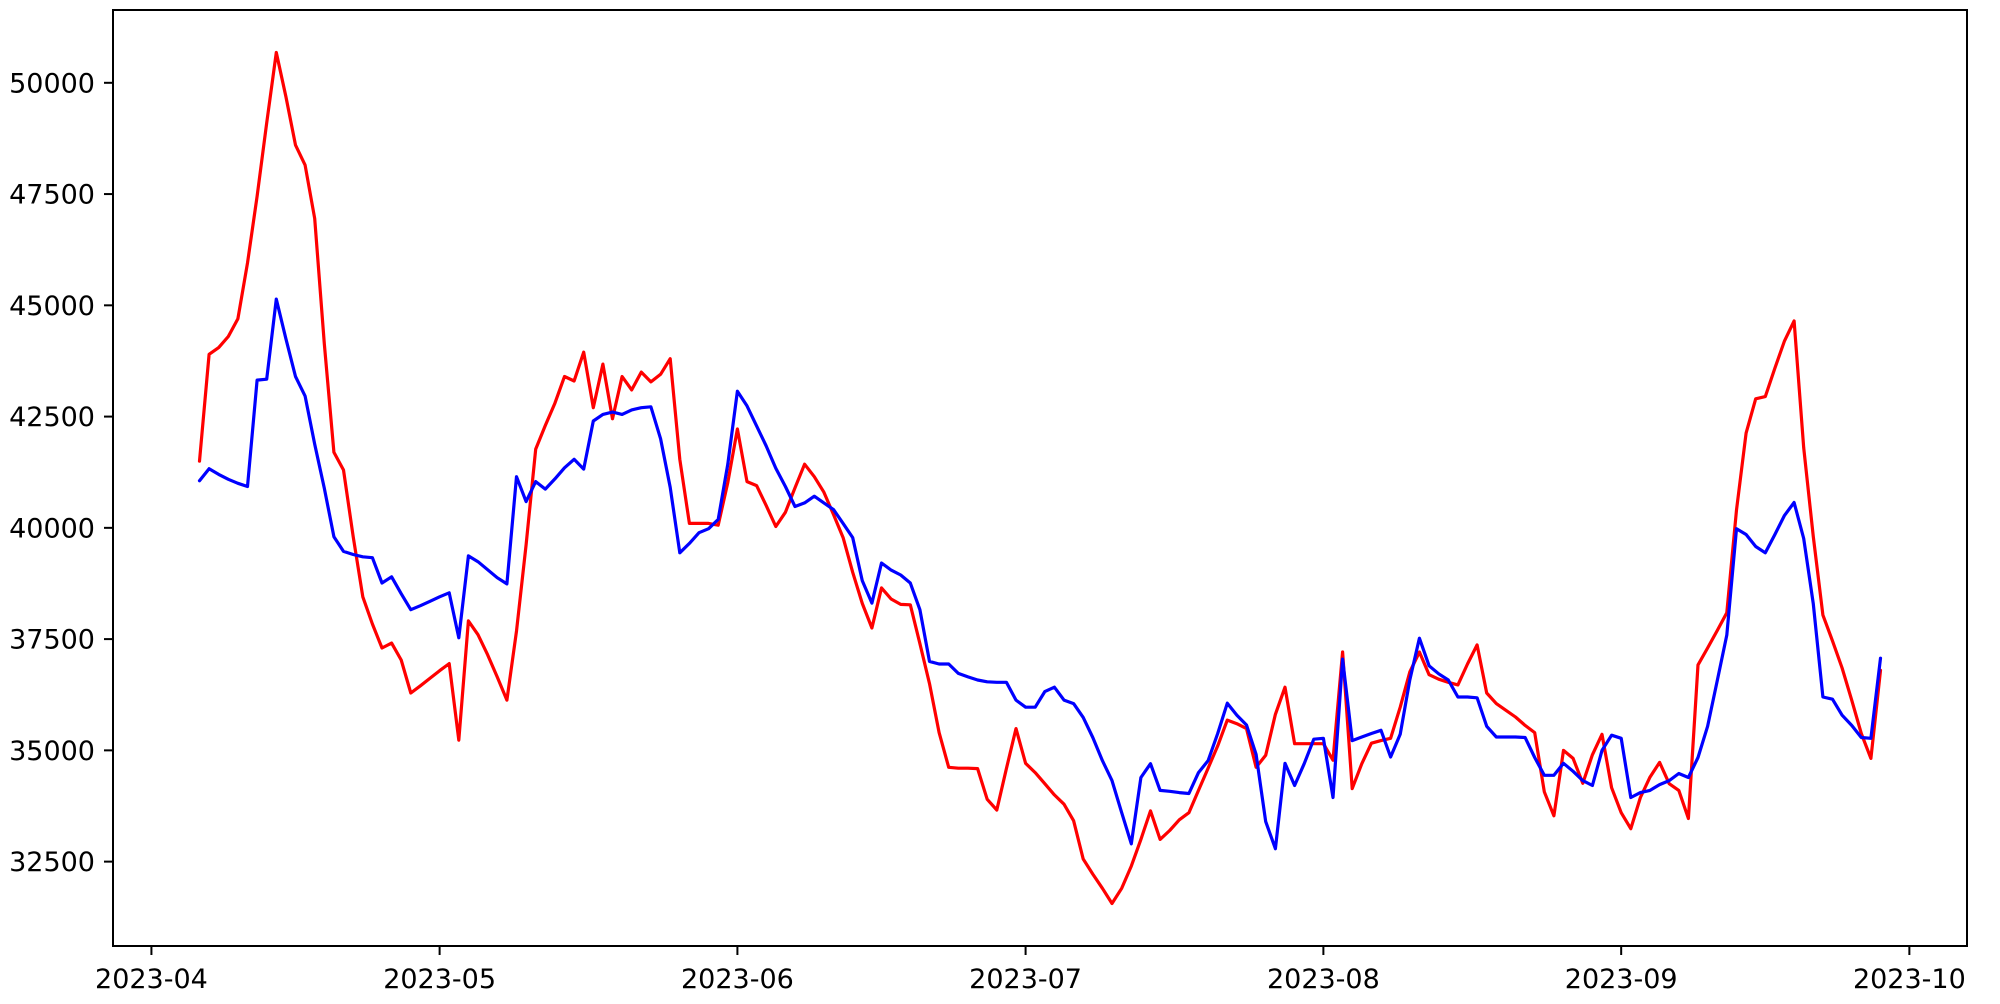 This screenshot has width=2000, height=1004. I want to click on y-tick-label: 40000, so click(52, 528).